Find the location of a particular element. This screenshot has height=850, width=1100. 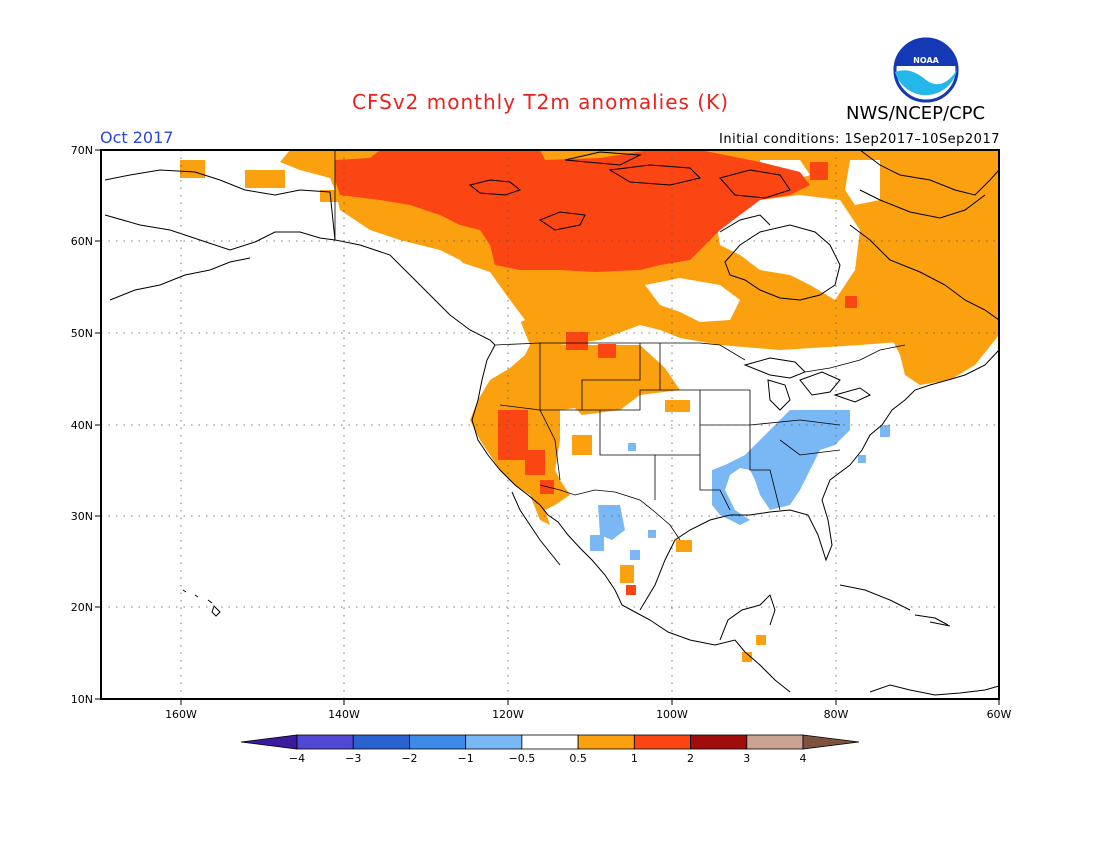

colorbar-min-arrow is located at coordinates (269, 742).